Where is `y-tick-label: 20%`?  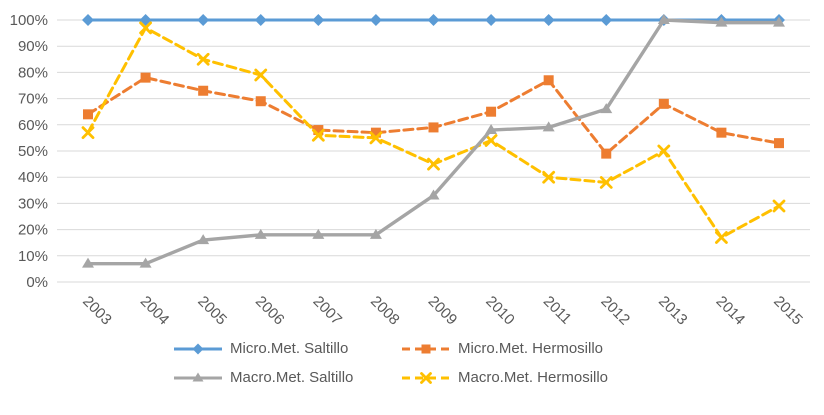 y-tick-label: 20% is located at coordinates (33, 230).